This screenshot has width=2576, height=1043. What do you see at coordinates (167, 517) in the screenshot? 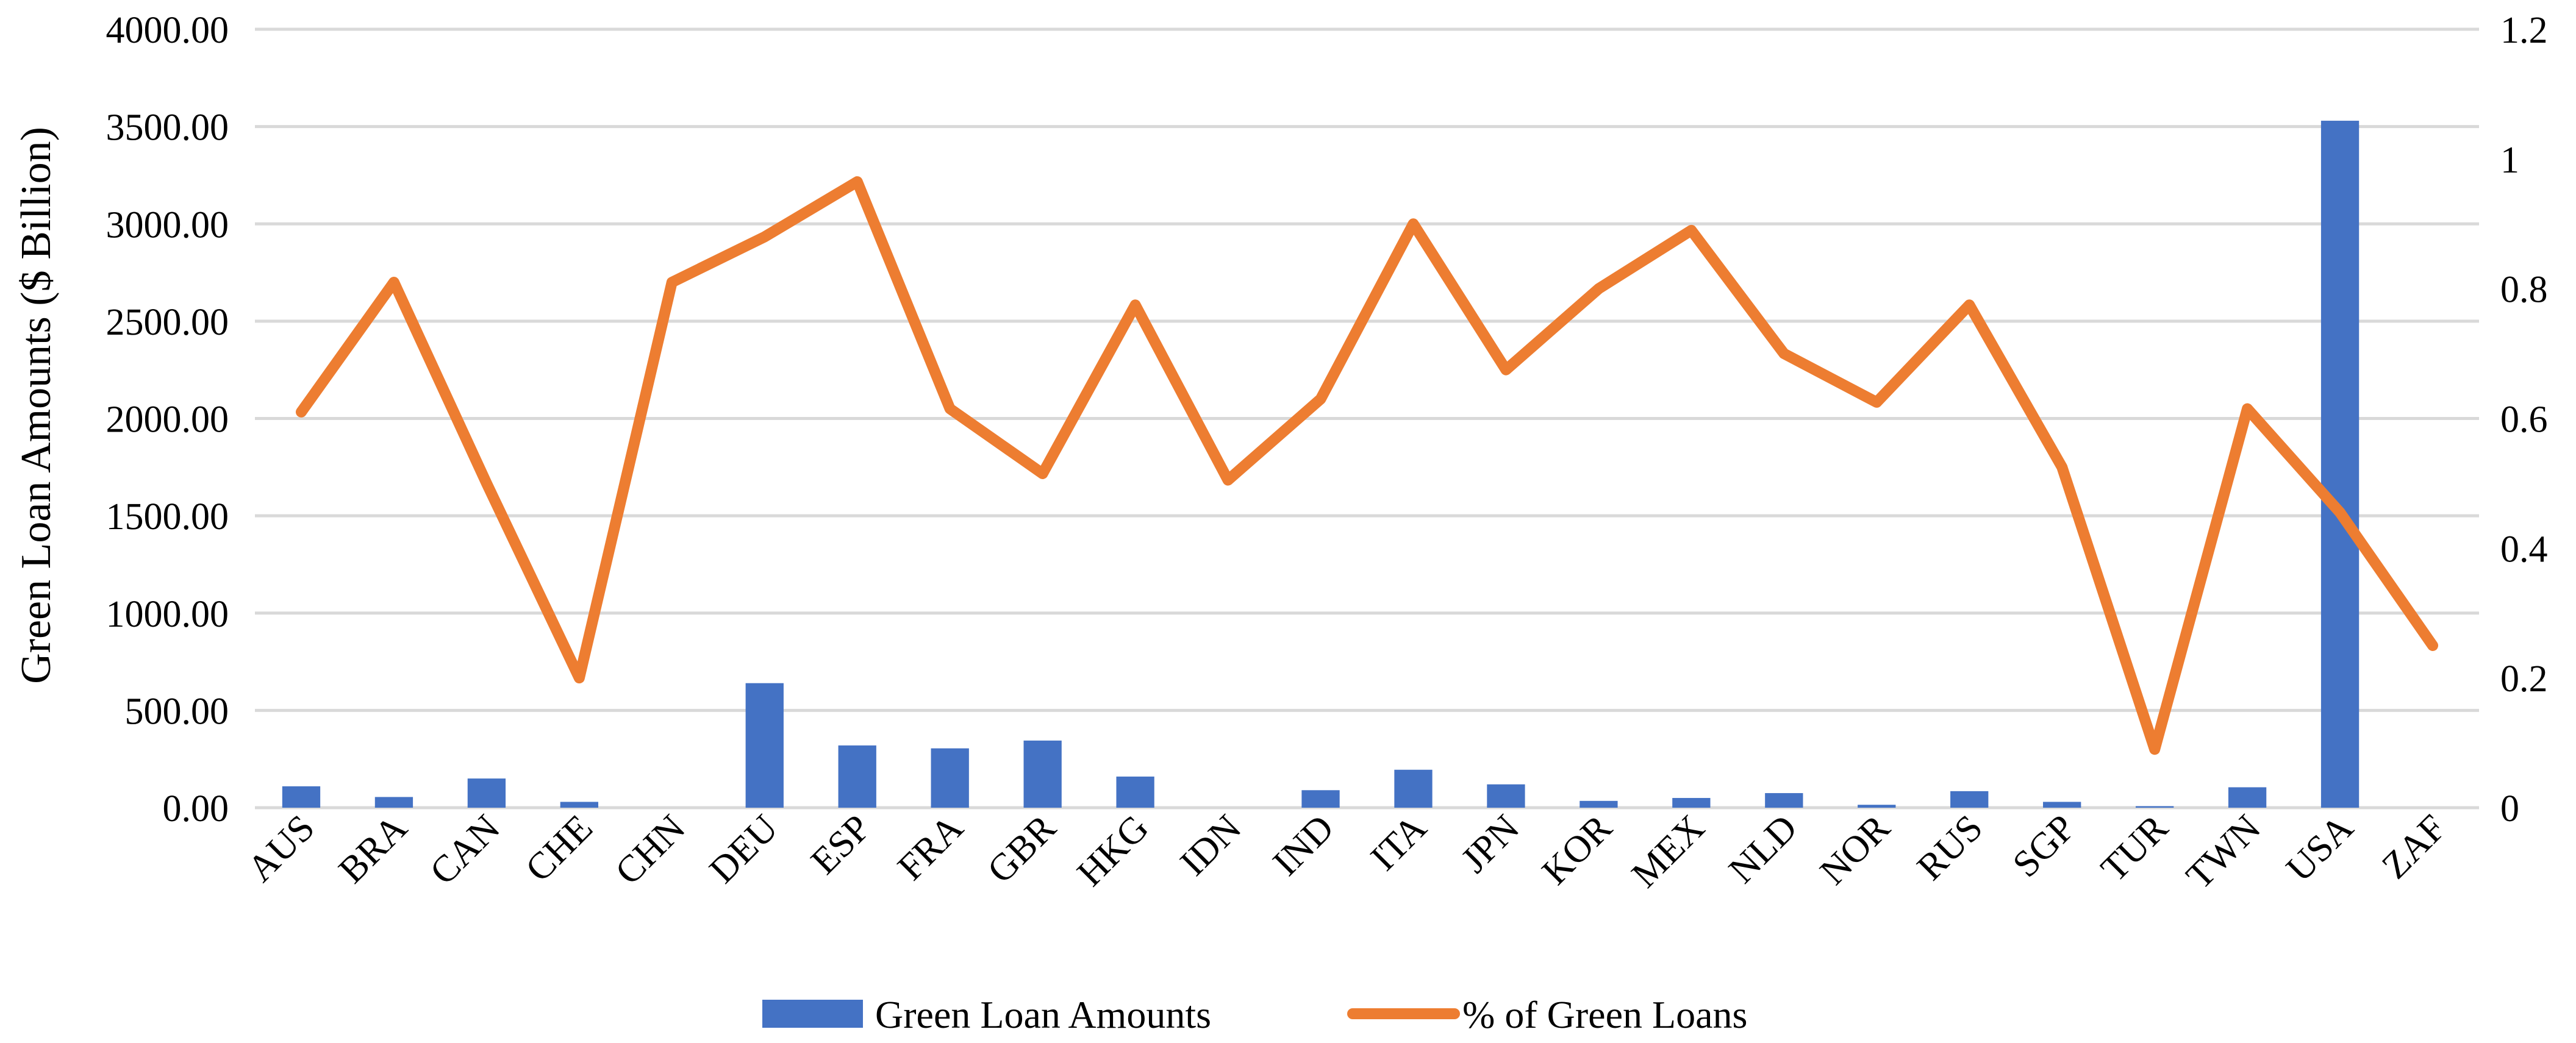
I see `y-tick-label: 1500.00` at bounding box center [167, 517].